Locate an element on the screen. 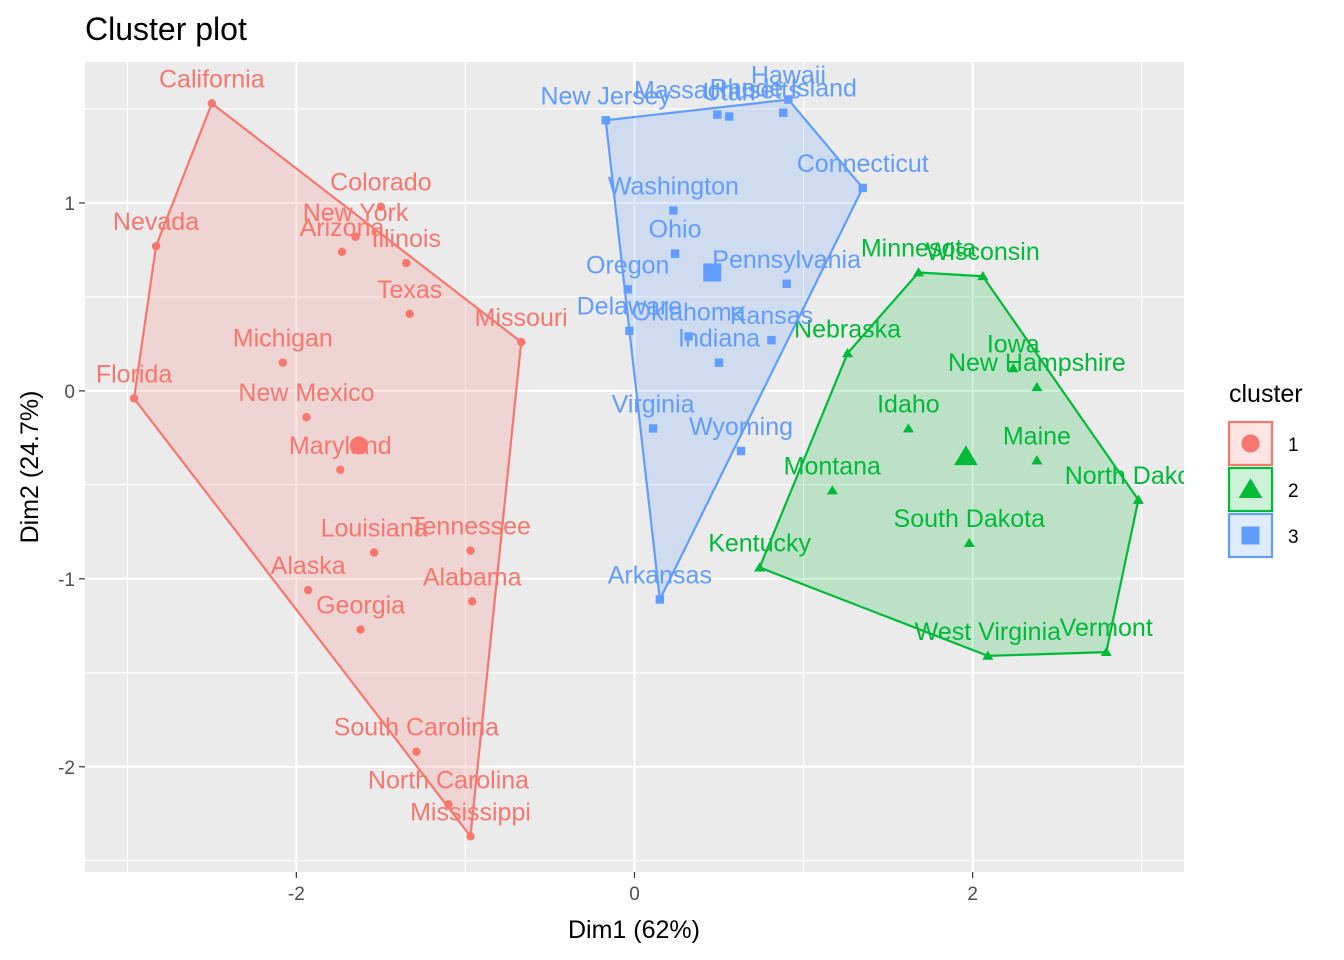 The height and width of the screenshot is (960, 1344). point-massachusetts is located at coordinates (717, 114).